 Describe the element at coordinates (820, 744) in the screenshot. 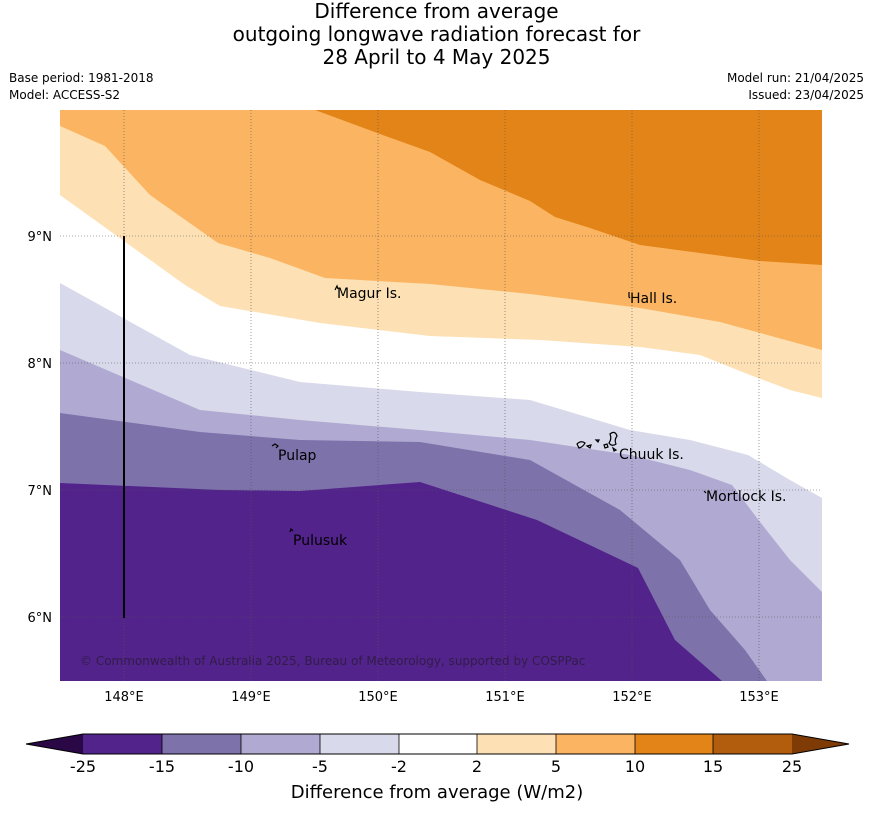

I see `colorbar-high-extension` at that location.